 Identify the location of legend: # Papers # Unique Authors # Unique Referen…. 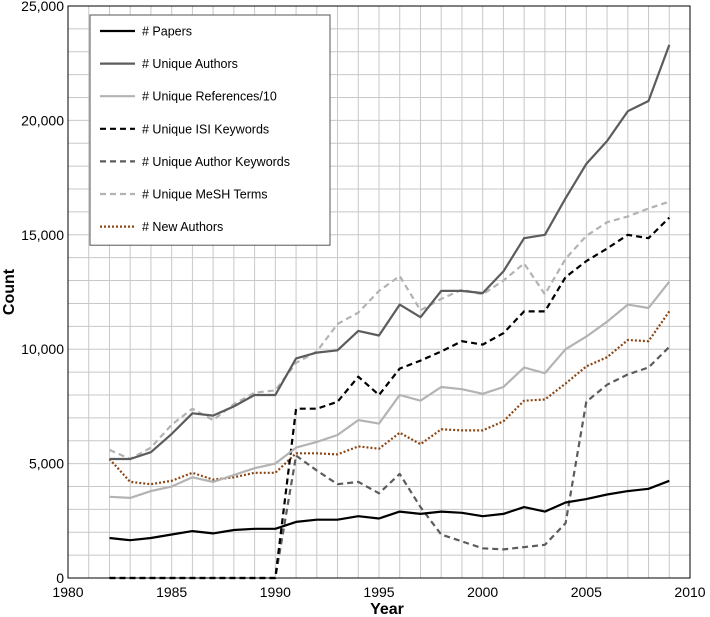
(210, 130).